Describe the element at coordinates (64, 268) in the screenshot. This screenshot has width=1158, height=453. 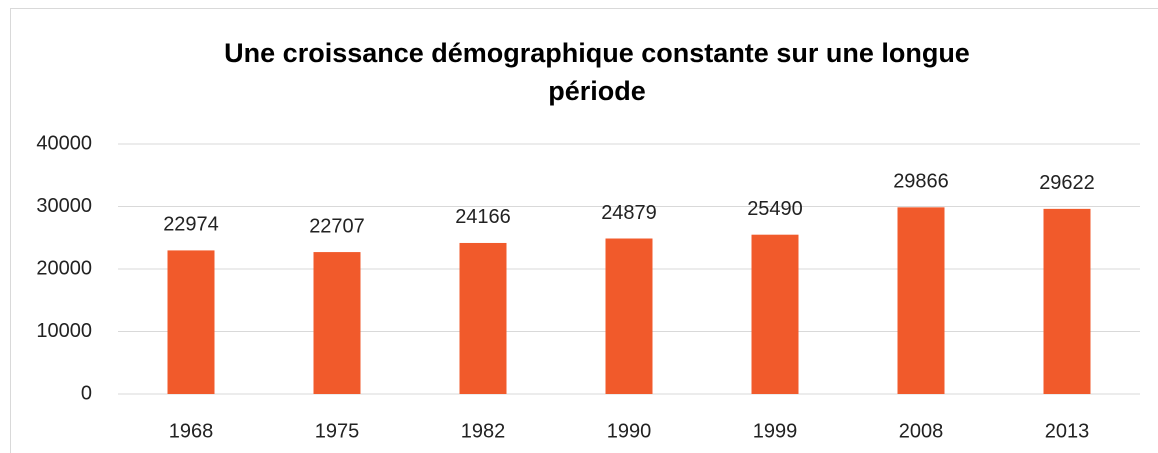
I see `y-tick-label: 20000` at that location.